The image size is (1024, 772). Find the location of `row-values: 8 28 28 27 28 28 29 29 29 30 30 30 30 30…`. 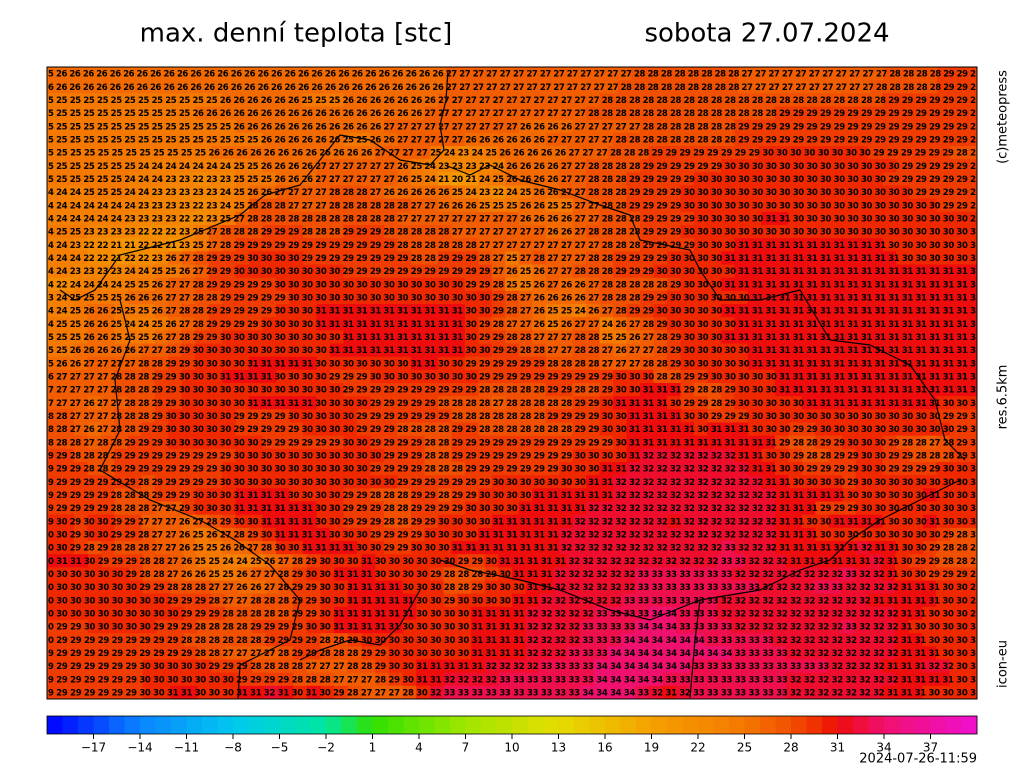

row-values: 8 28 28 27 28 28 29 29 29 30 30 30 30 30… is located at coordinates (512, 443).